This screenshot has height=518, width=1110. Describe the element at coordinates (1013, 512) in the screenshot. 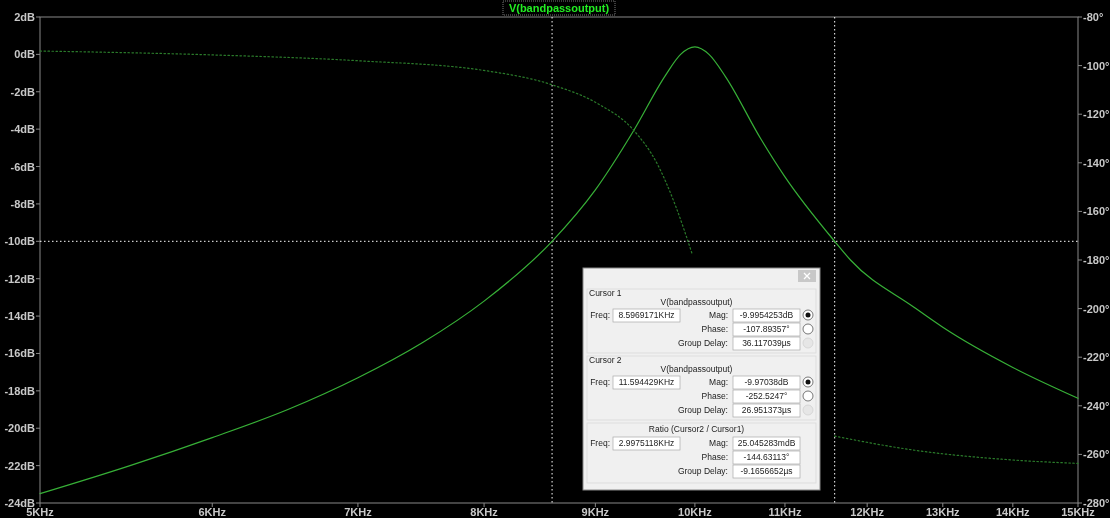

I see `x-tick-label: 14KHz` at that location.